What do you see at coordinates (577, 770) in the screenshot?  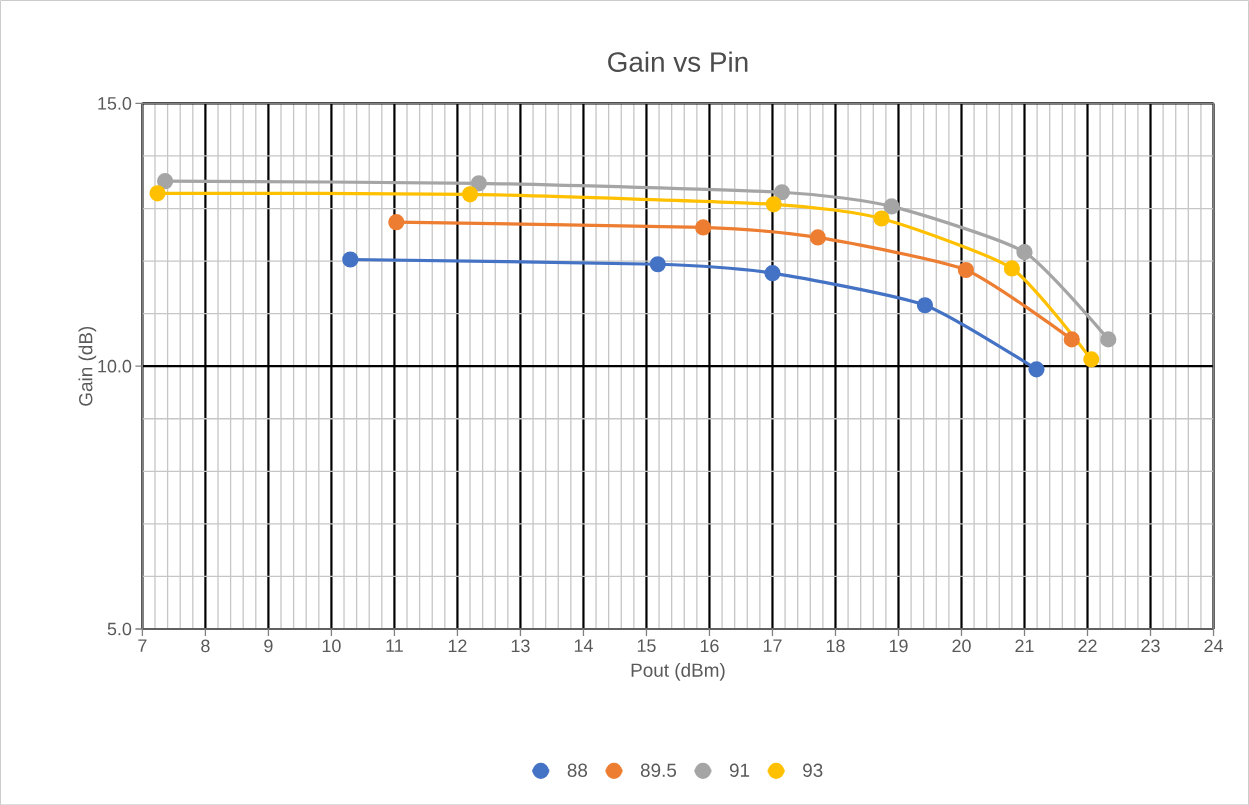 I see `legend-label: 88` at bounding box center [577, 770].